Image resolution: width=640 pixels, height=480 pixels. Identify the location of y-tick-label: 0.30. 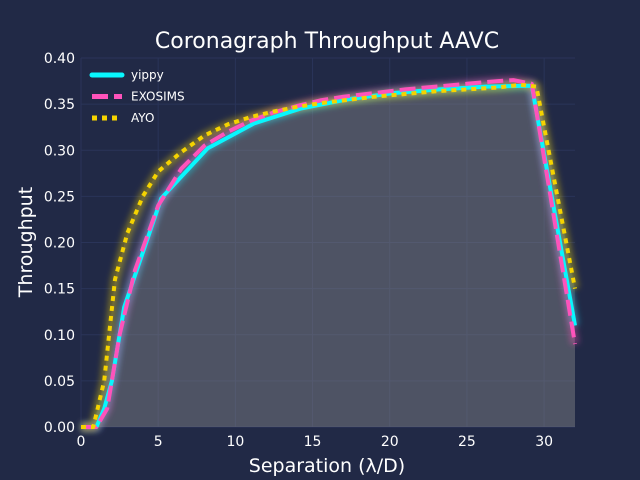
(59, 151).